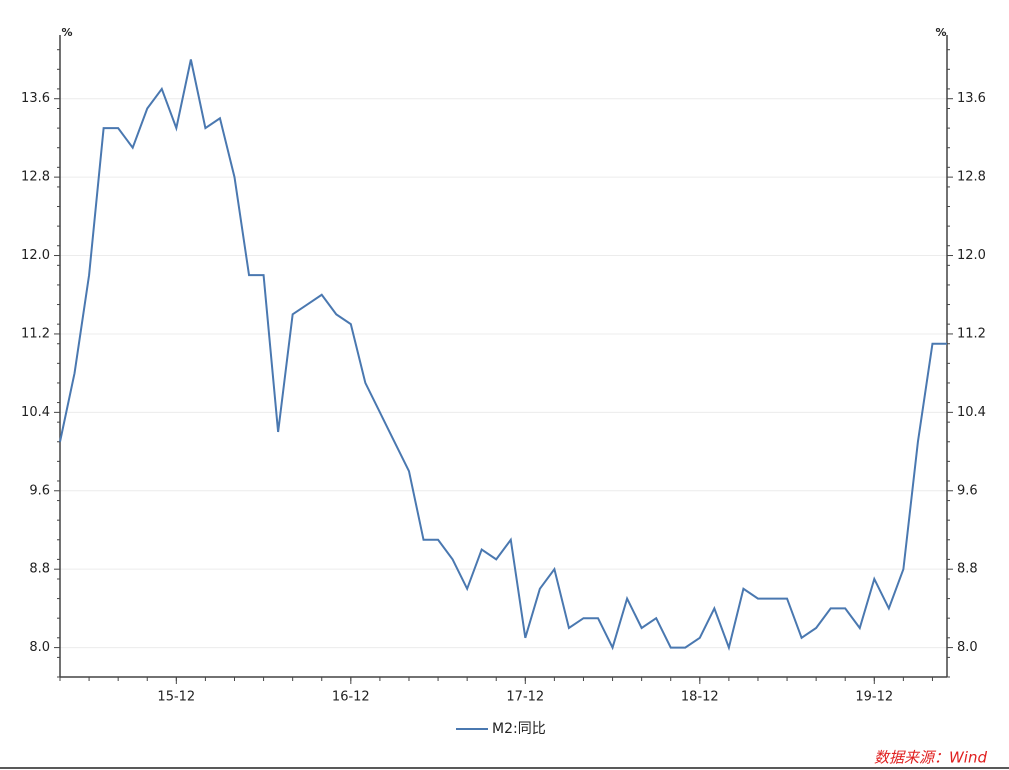 This screenshot has width=1009, height=770. Describe the element at coordinates (971, 333) in the screenshot. I see `y2-tick-label: 11.2` at that location.